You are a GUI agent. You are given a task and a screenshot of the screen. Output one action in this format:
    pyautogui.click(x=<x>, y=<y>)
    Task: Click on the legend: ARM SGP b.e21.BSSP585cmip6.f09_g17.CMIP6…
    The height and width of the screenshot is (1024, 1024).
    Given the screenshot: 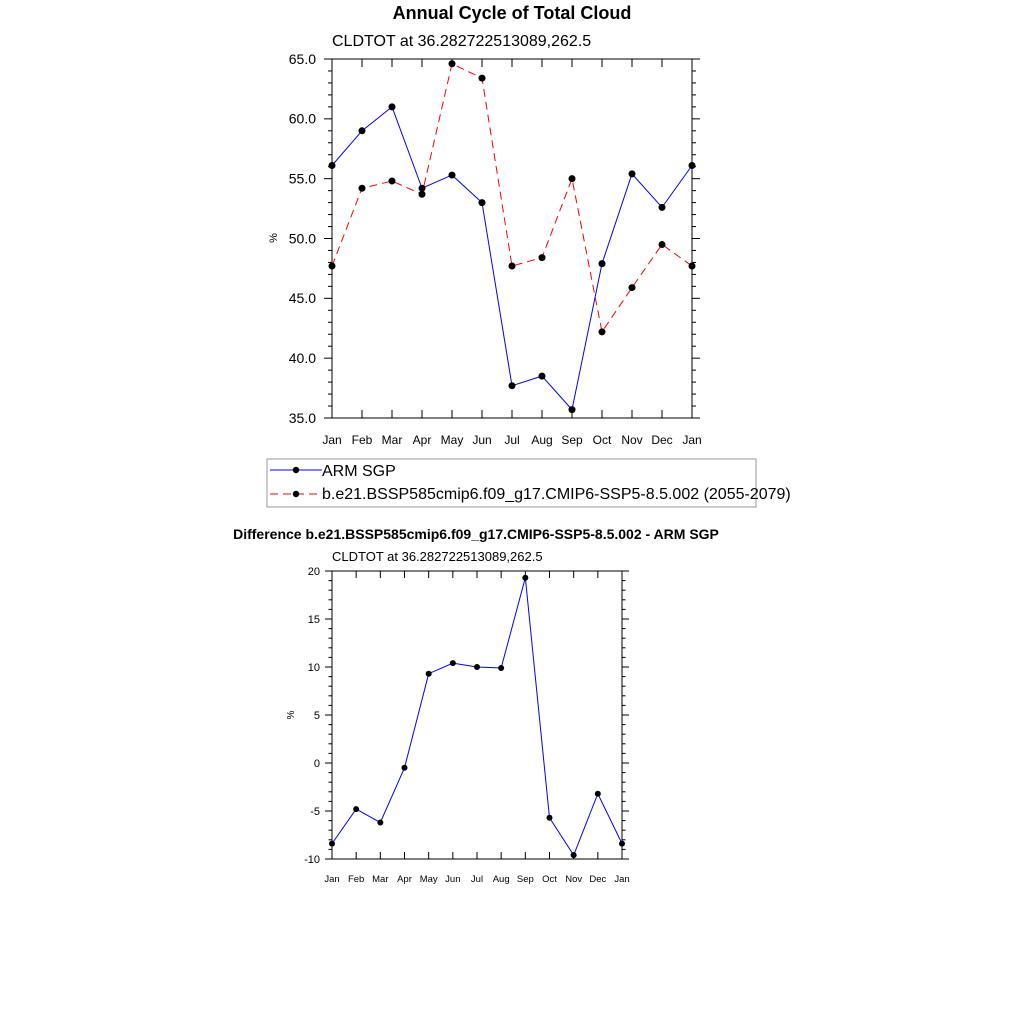 What is the action you would take?
    pyautogui.click(x=528, y=483)
    